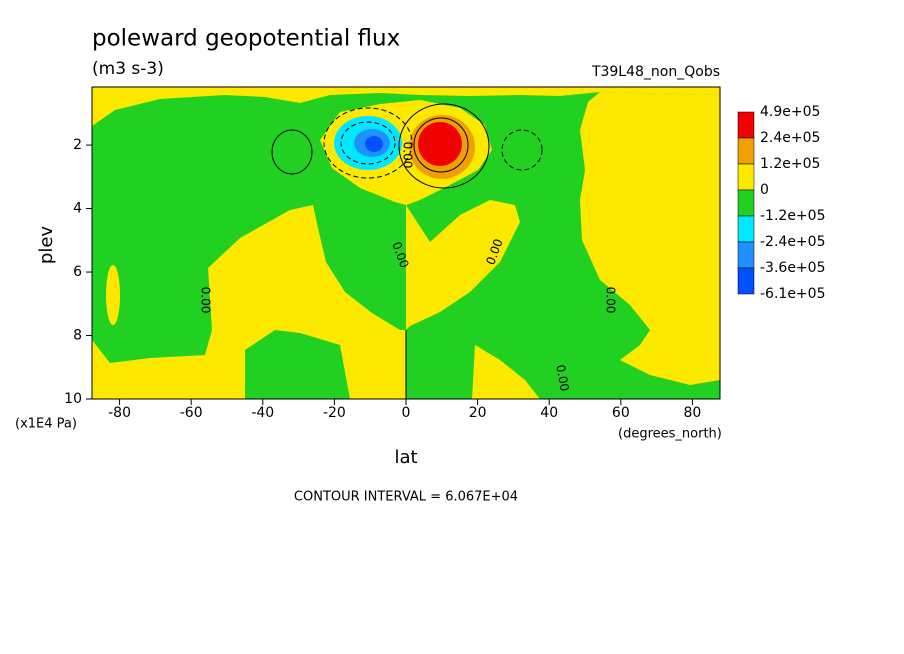 Image resolution: width=904 pixels, height=654 pixels. I want to click on x-tick-label: 60, so click(621, 413).